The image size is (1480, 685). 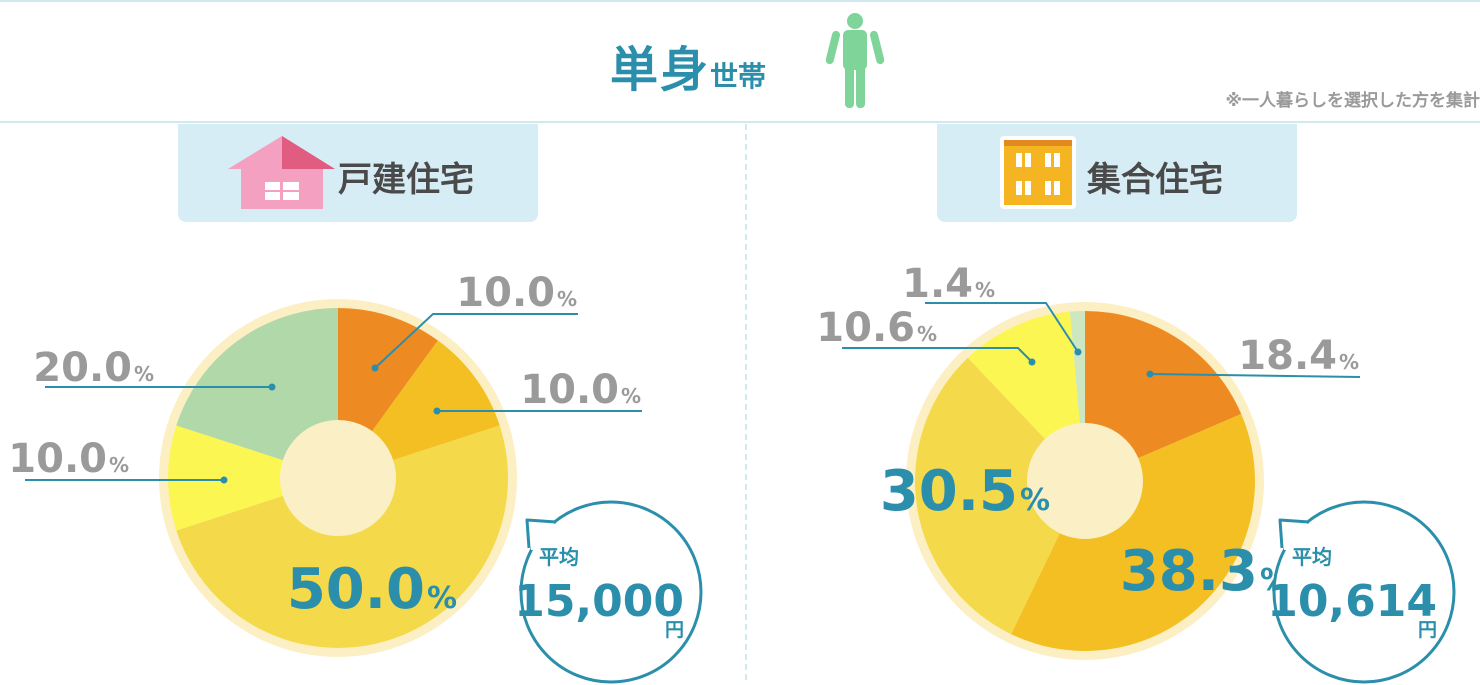 I want to click on header-divider, so click(x=740, y=122).